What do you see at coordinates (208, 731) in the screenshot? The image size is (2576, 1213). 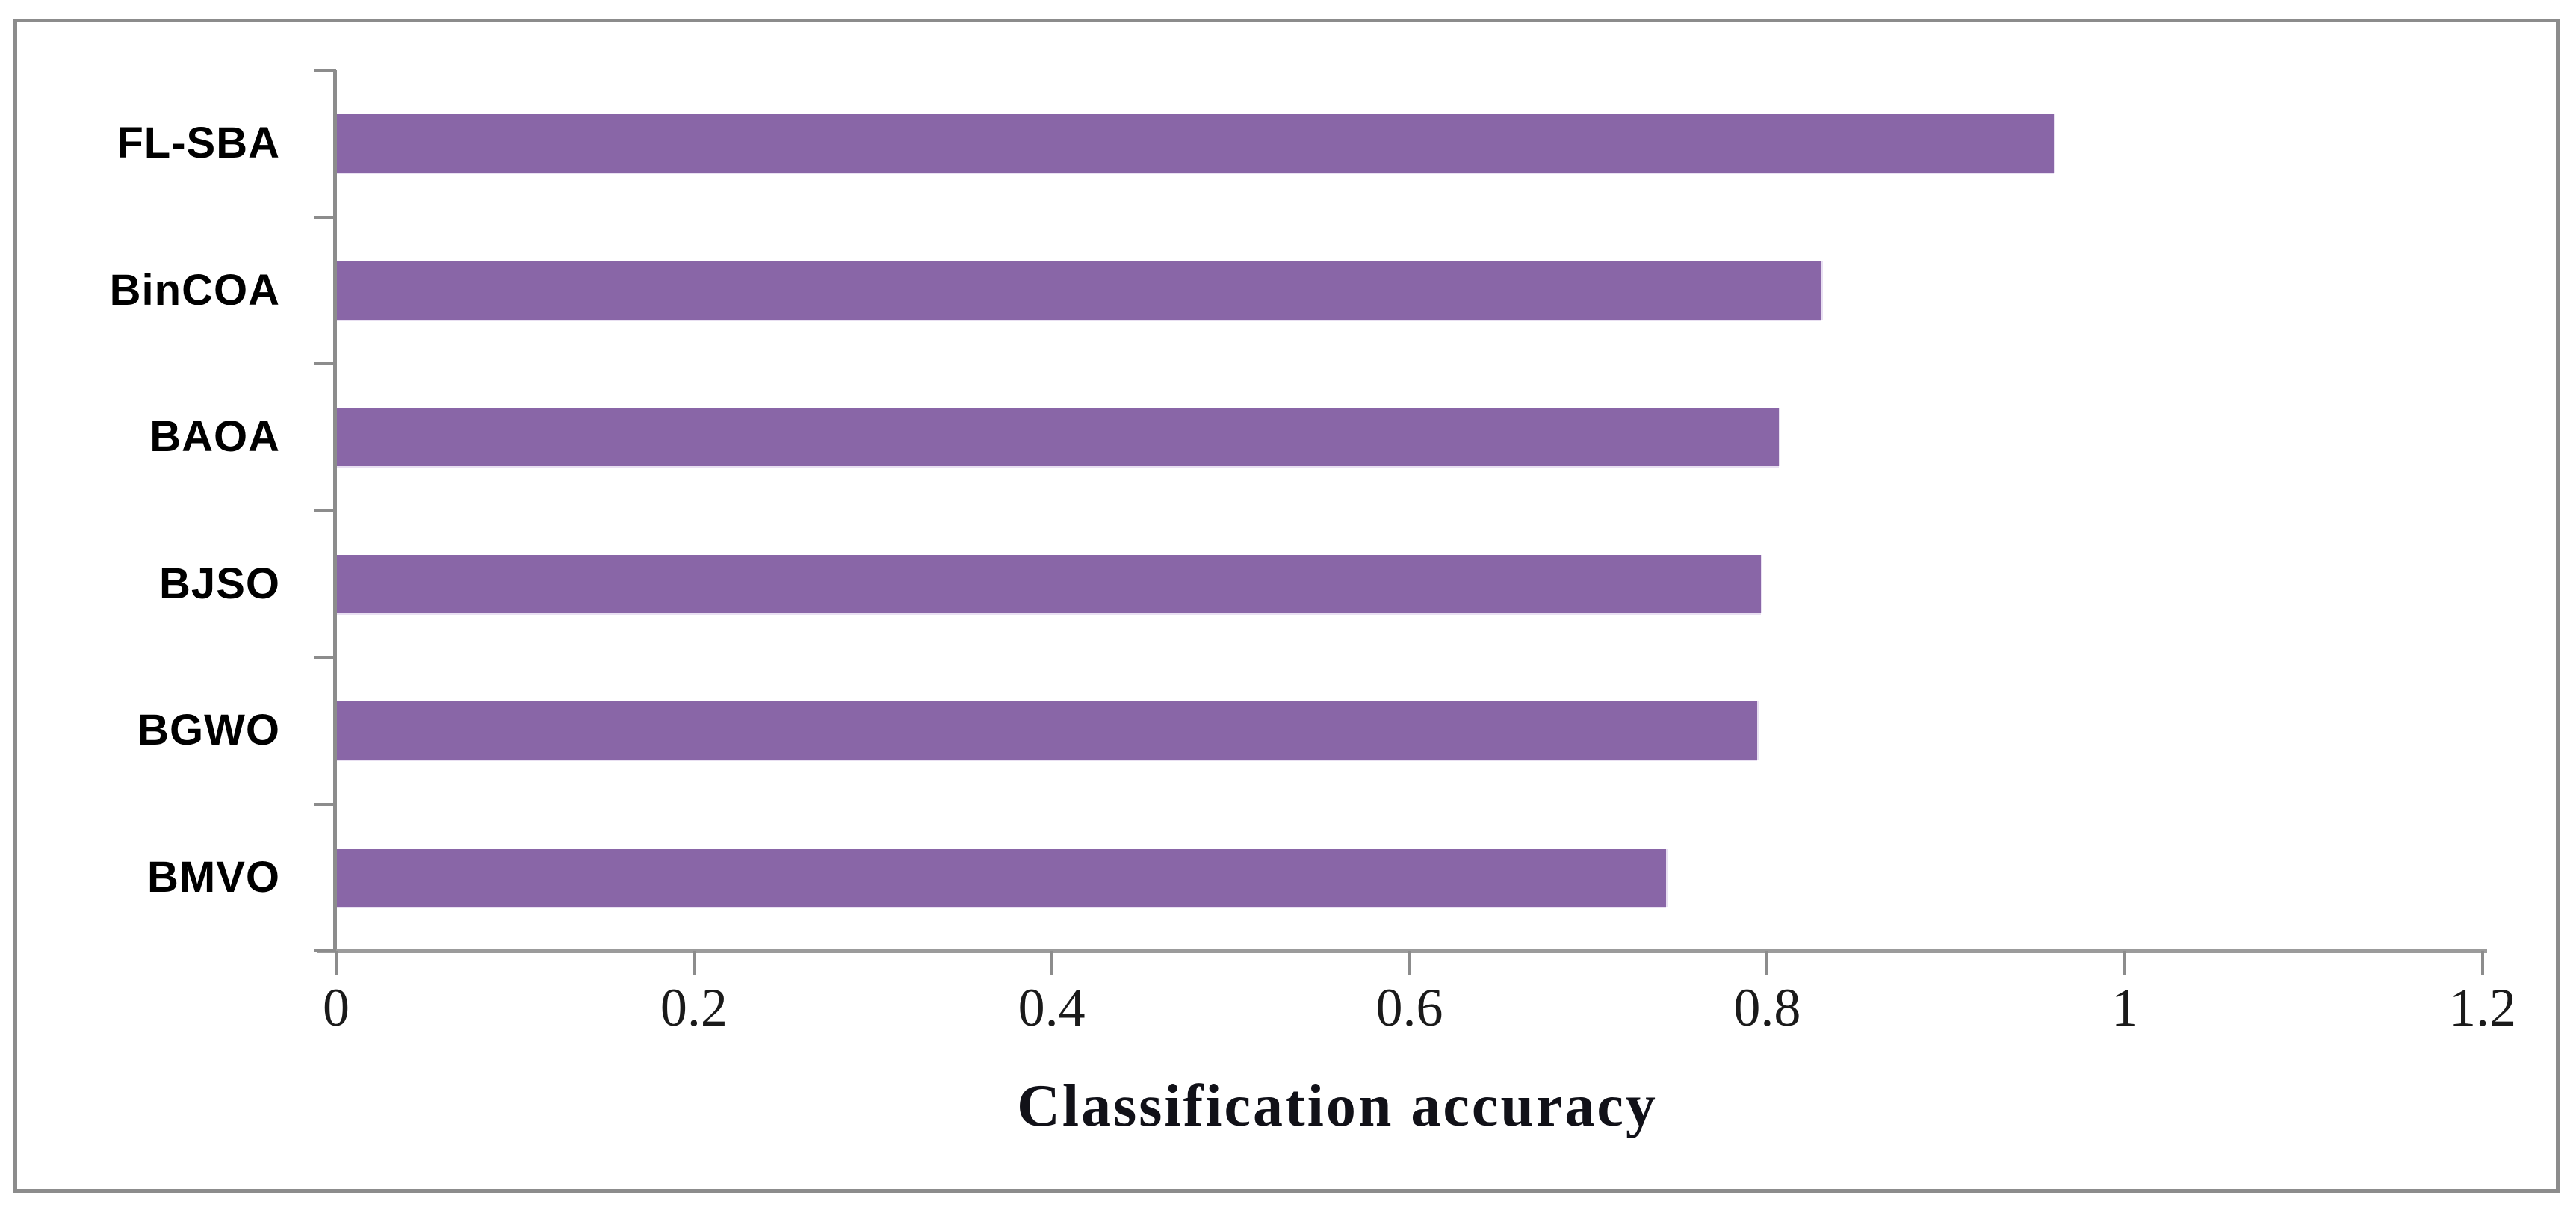 I see `category-label-bgwo: BGWO` at bounding box center [208, 731].